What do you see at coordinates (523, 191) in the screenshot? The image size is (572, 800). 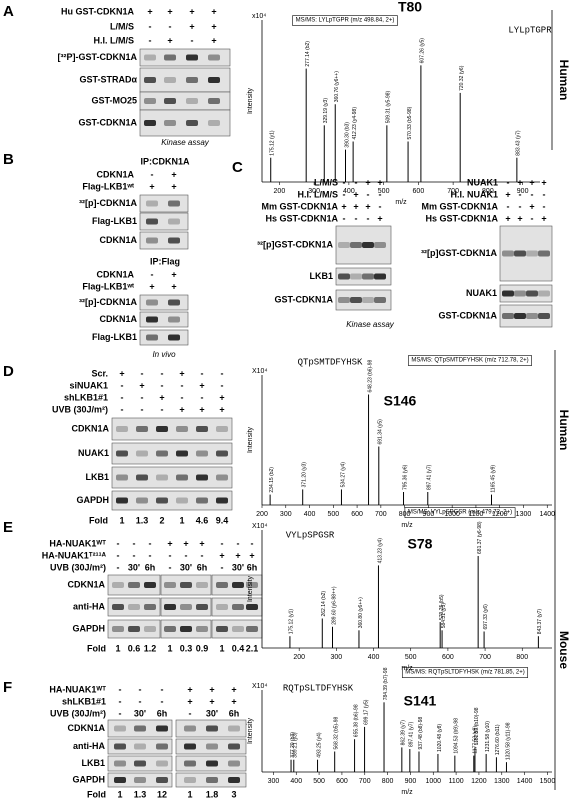 I see `x-tick-label: 900` at bounding box center [523, 191].